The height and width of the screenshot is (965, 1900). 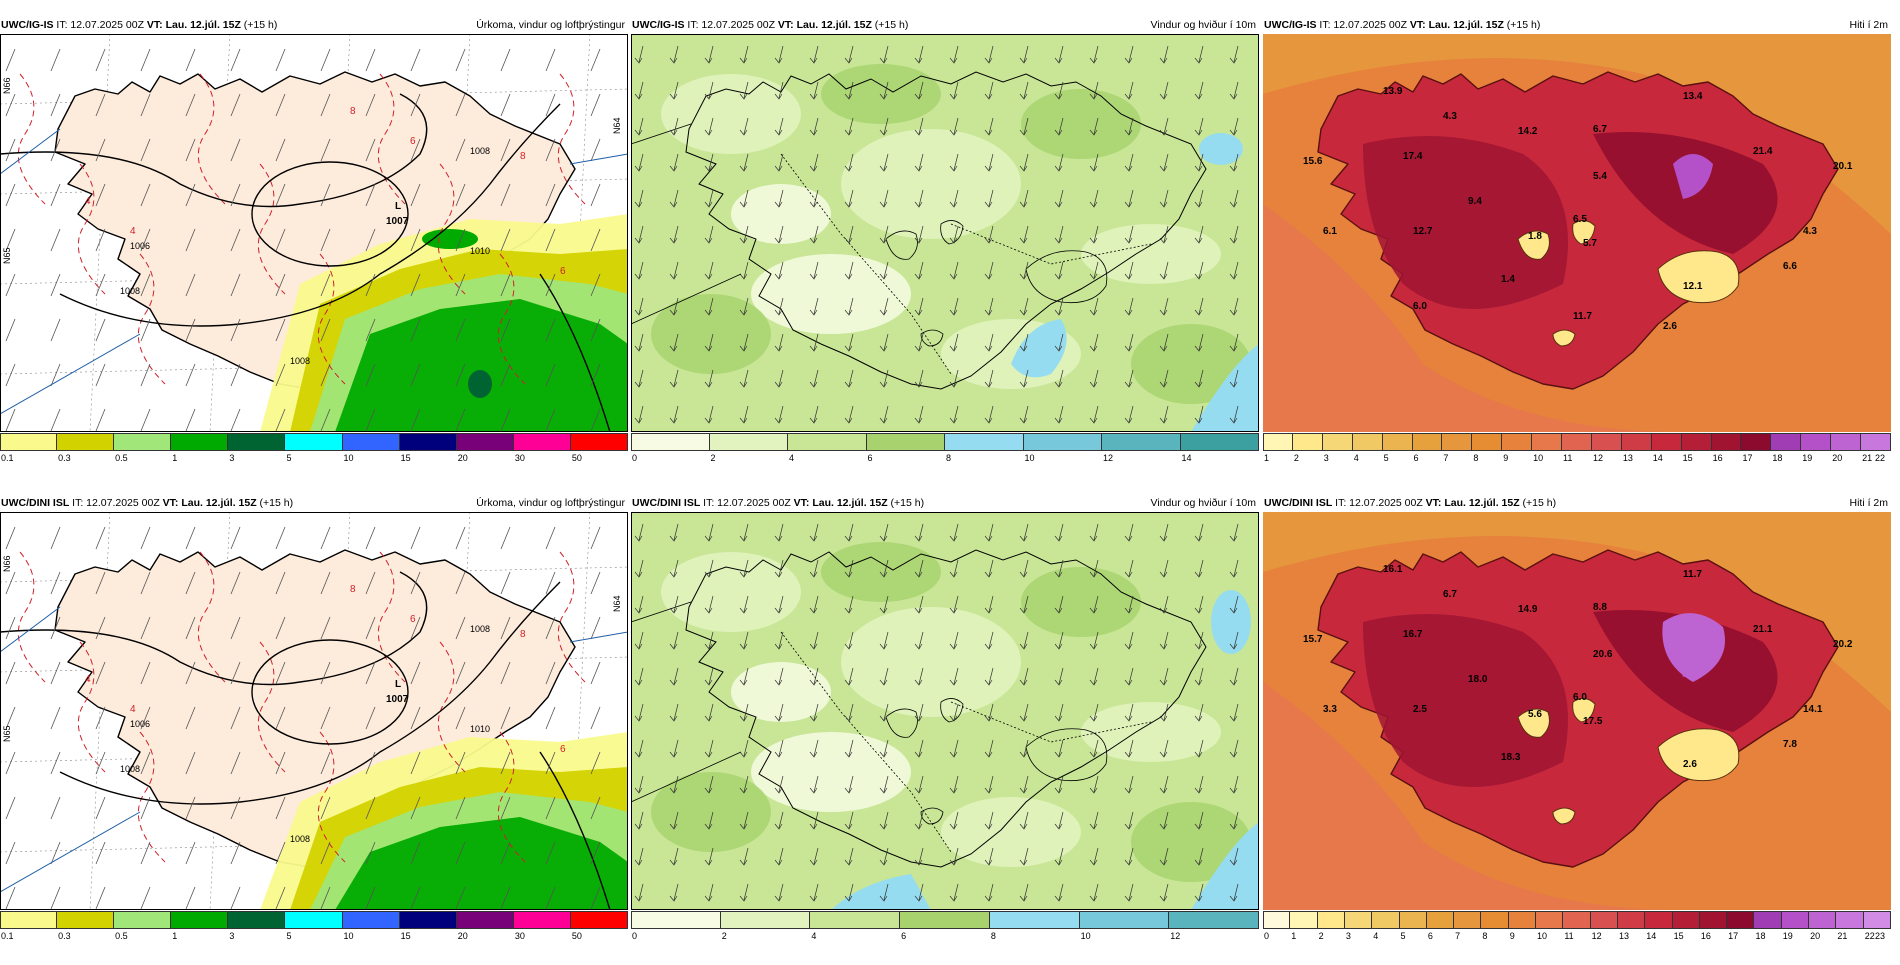 What do you see at coordinates (1108, 458) in the screenshot?
I see `colorbar-tick: 12` at bounding box center [1108, 458].